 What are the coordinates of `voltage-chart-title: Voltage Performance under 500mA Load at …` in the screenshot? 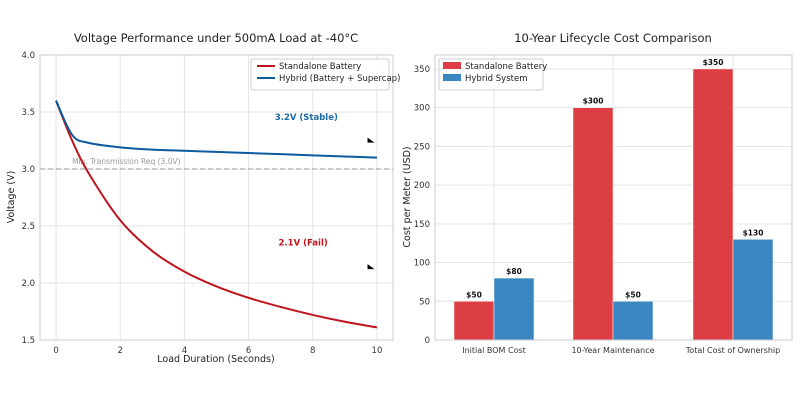 It's located at (216, 38).